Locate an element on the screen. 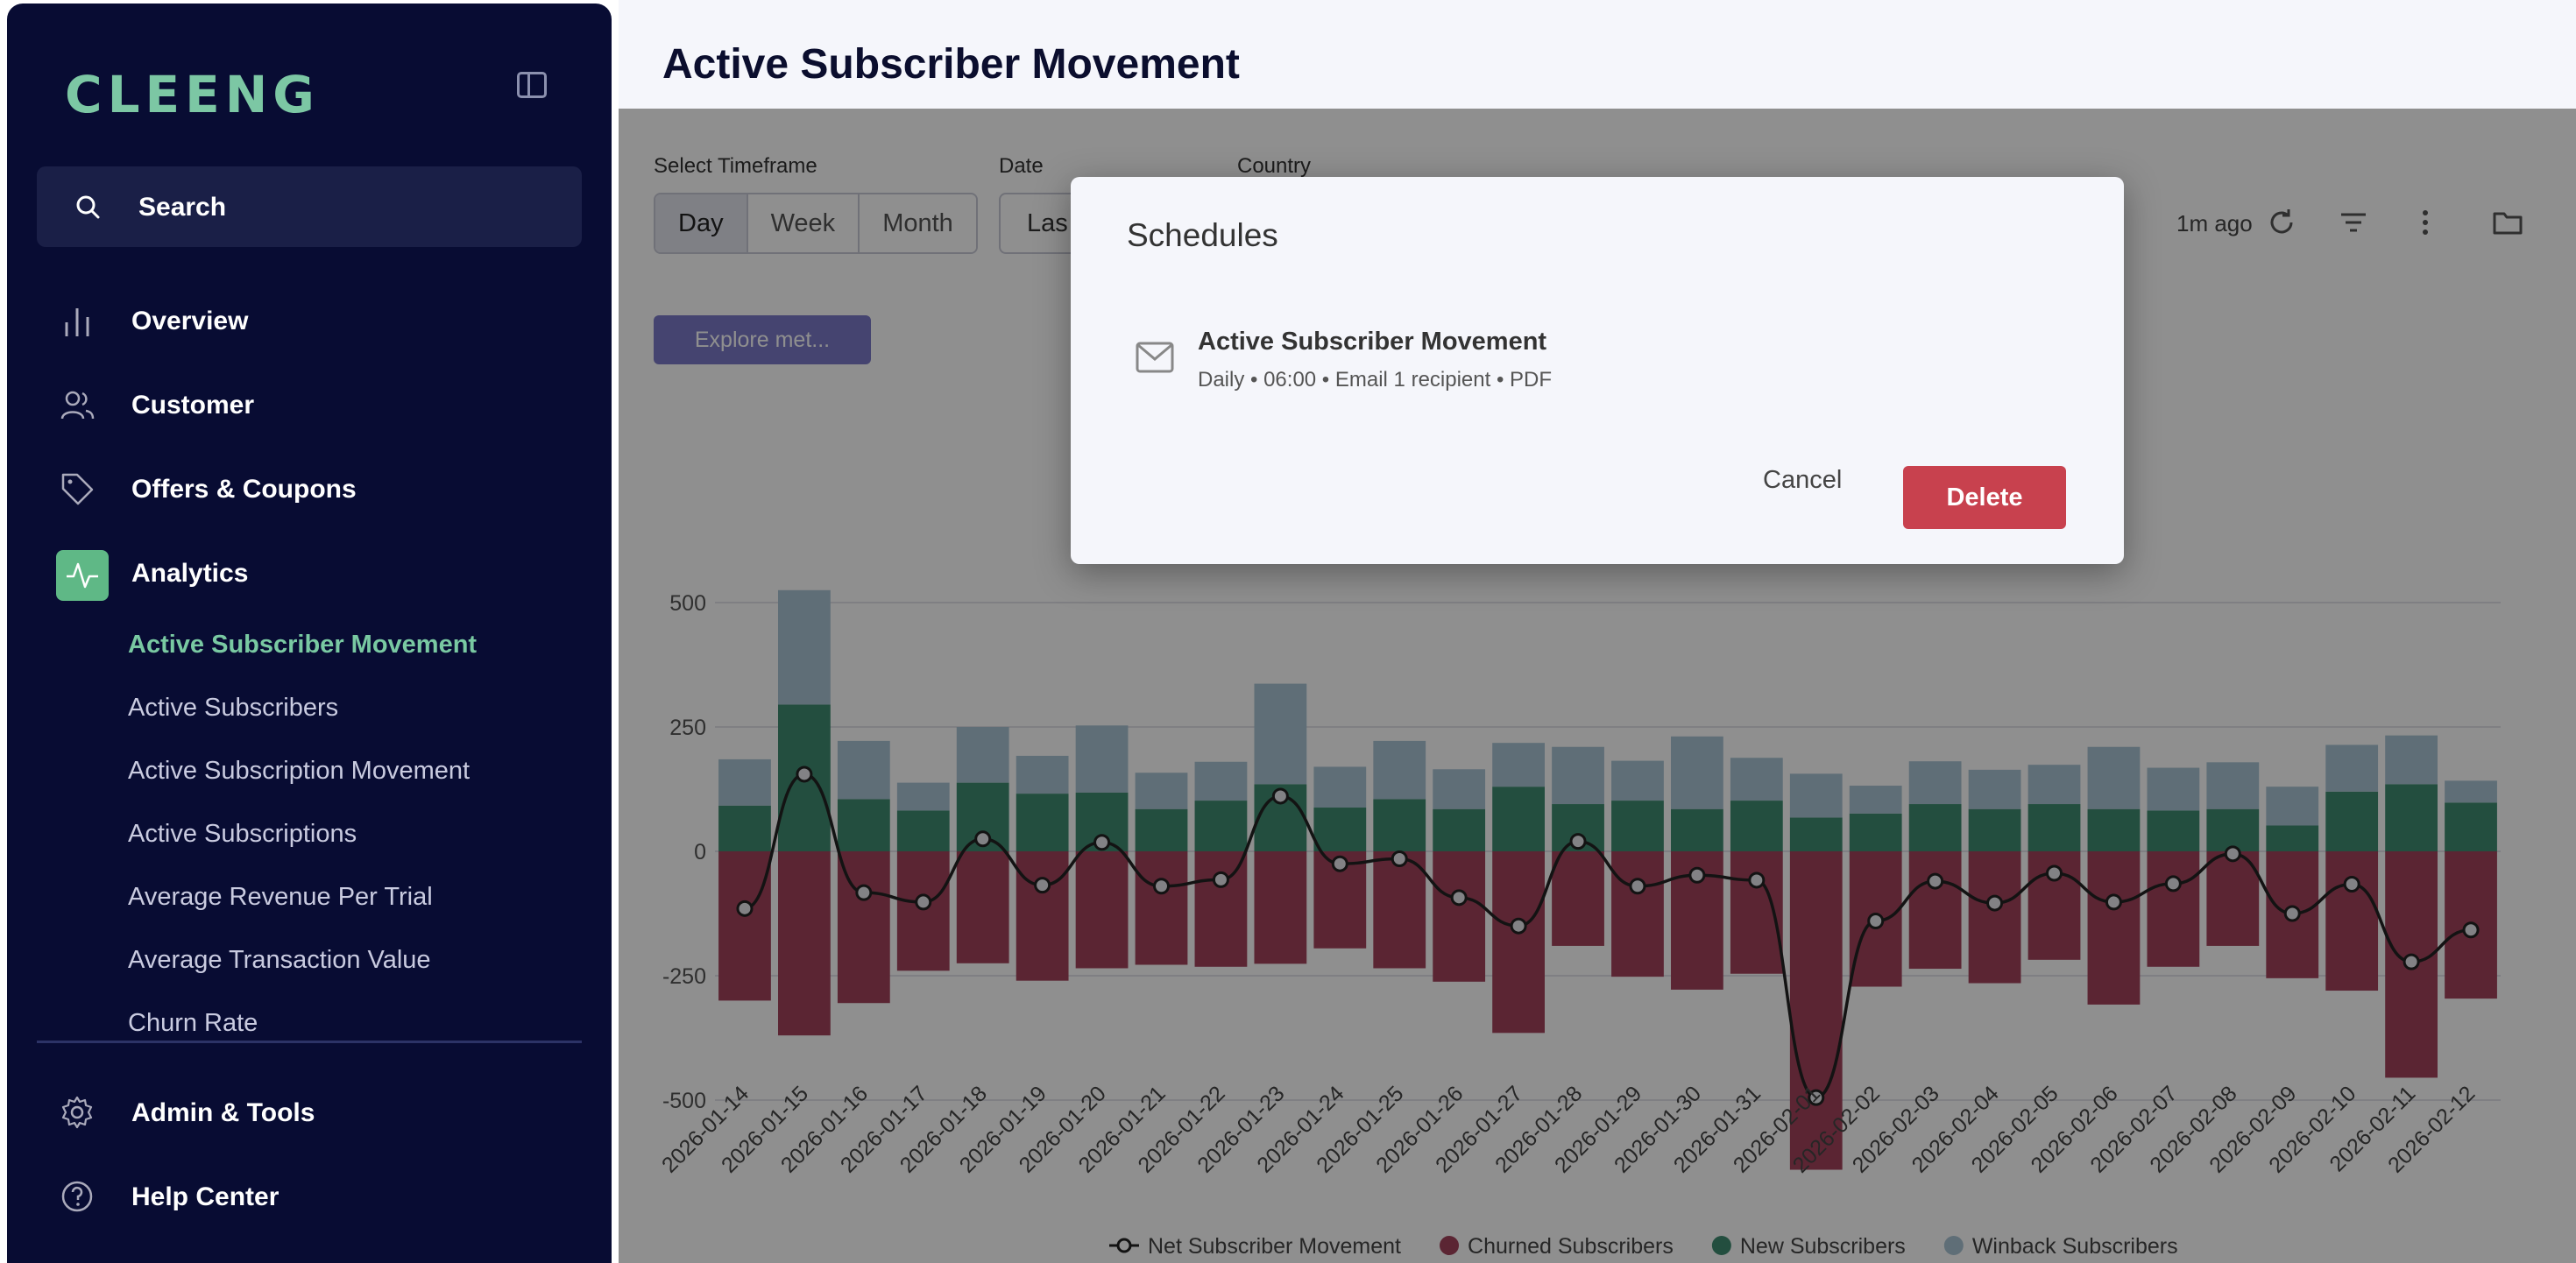 The image size is (2576, 1263). nav-help-center: Help Center is located at coordinates (309, 1195).